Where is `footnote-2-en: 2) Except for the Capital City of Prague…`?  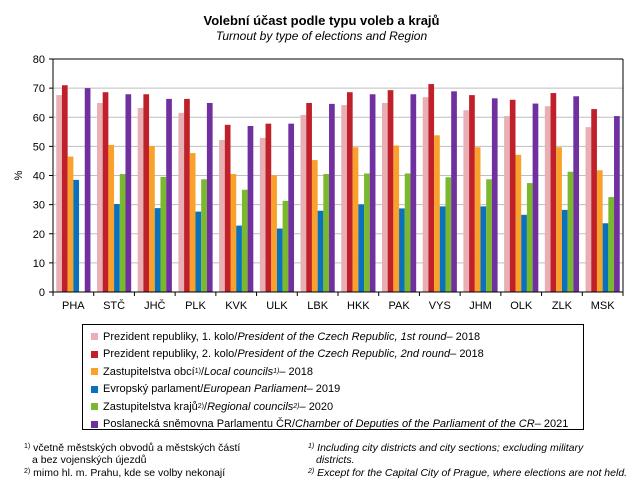
footnote-2-en: 2) Except for the Capital City of Prague… is located at coordinates (473, 472).